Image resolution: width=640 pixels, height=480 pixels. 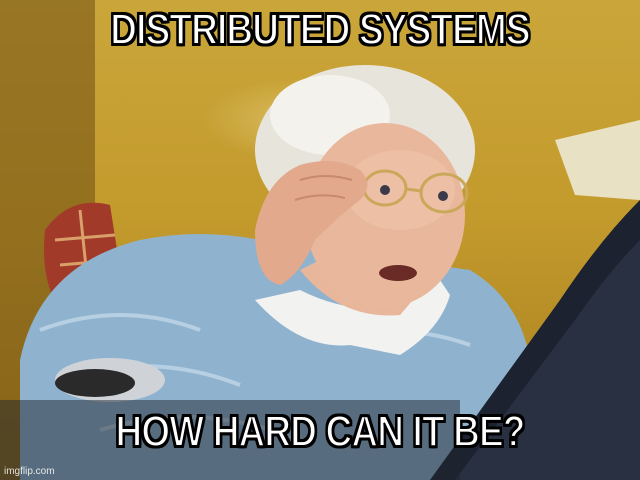 What do you see at coordinates (321, 431) in the screenshot?
I see `meme-bottom-caption: HOW HARD CAN IT BE?` at bounding box center [321, 431].